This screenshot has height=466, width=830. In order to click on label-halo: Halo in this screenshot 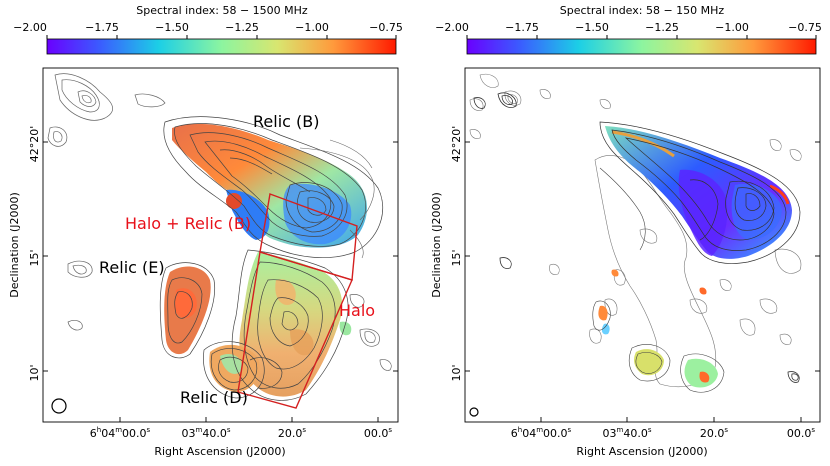, I will do `click(357, 310)`.